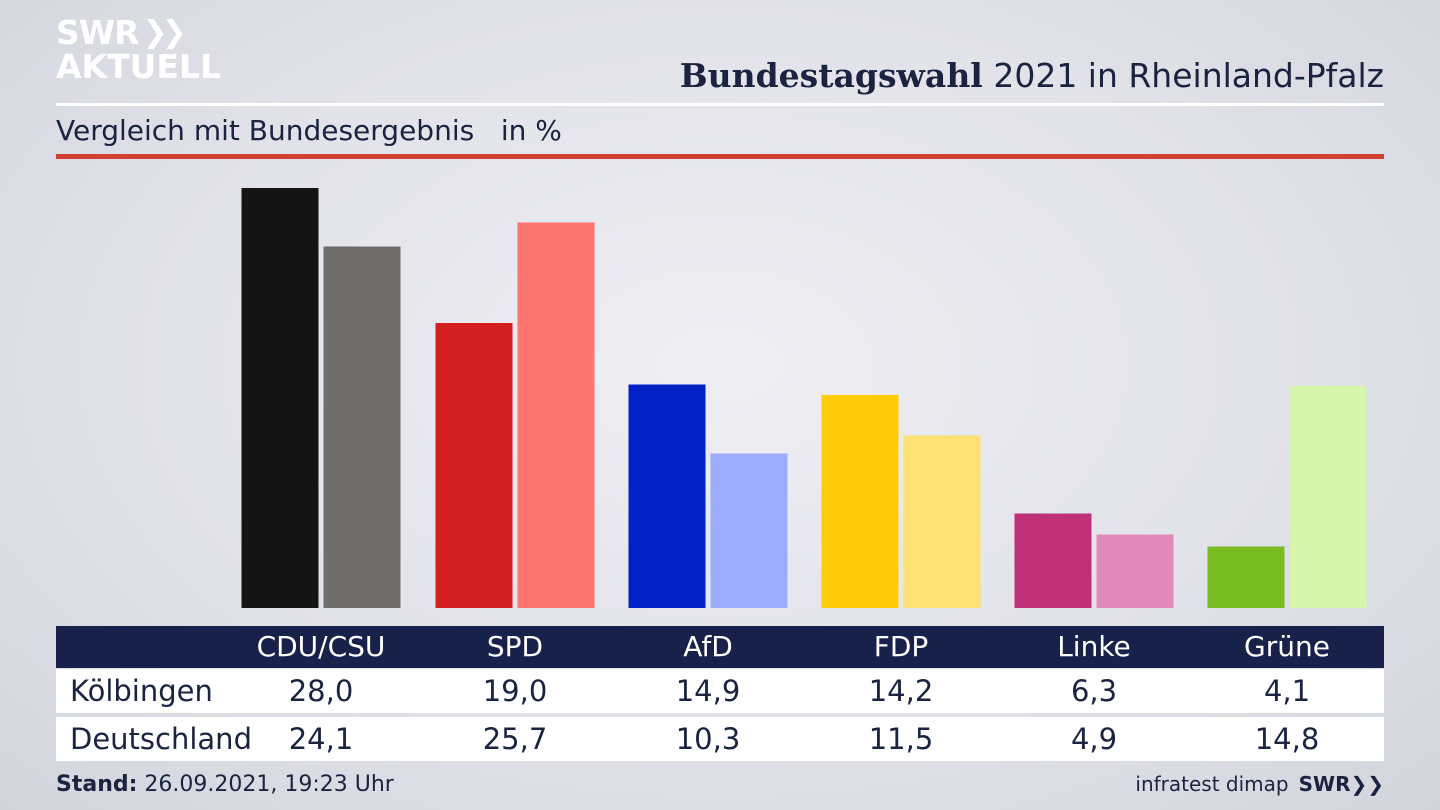  What do you see at coordinates (321, 739) in the screenshot?
I see `table-cell: 24,1` at bounding box center [321, 739].